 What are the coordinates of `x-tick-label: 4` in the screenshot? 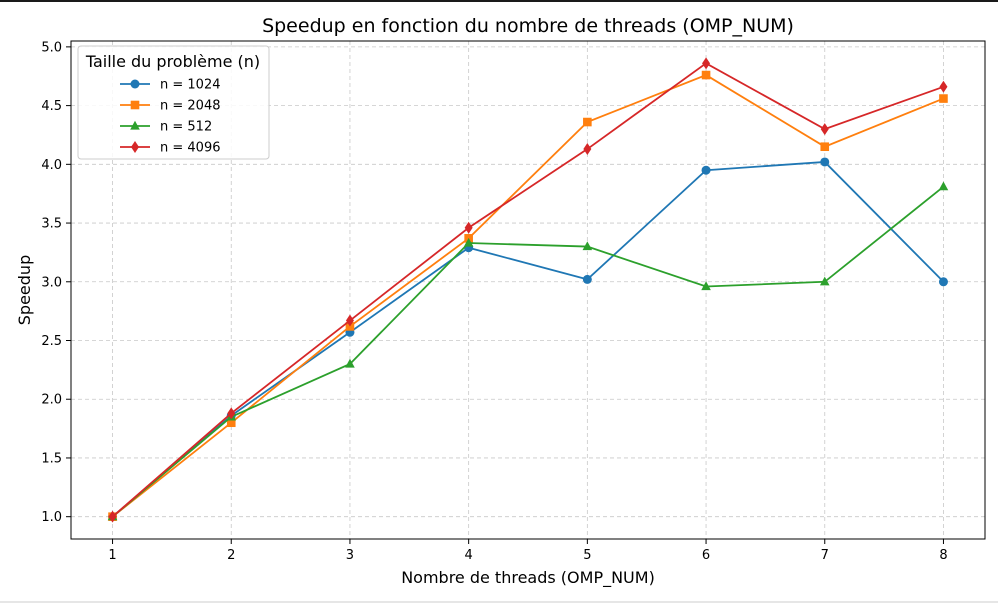 It's located at (469, 555).